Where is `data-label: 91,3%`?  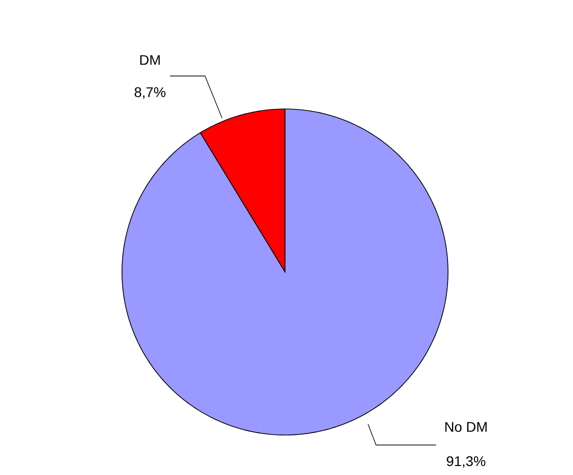 data-label: 91,3% is located at coordinates (466, 462).